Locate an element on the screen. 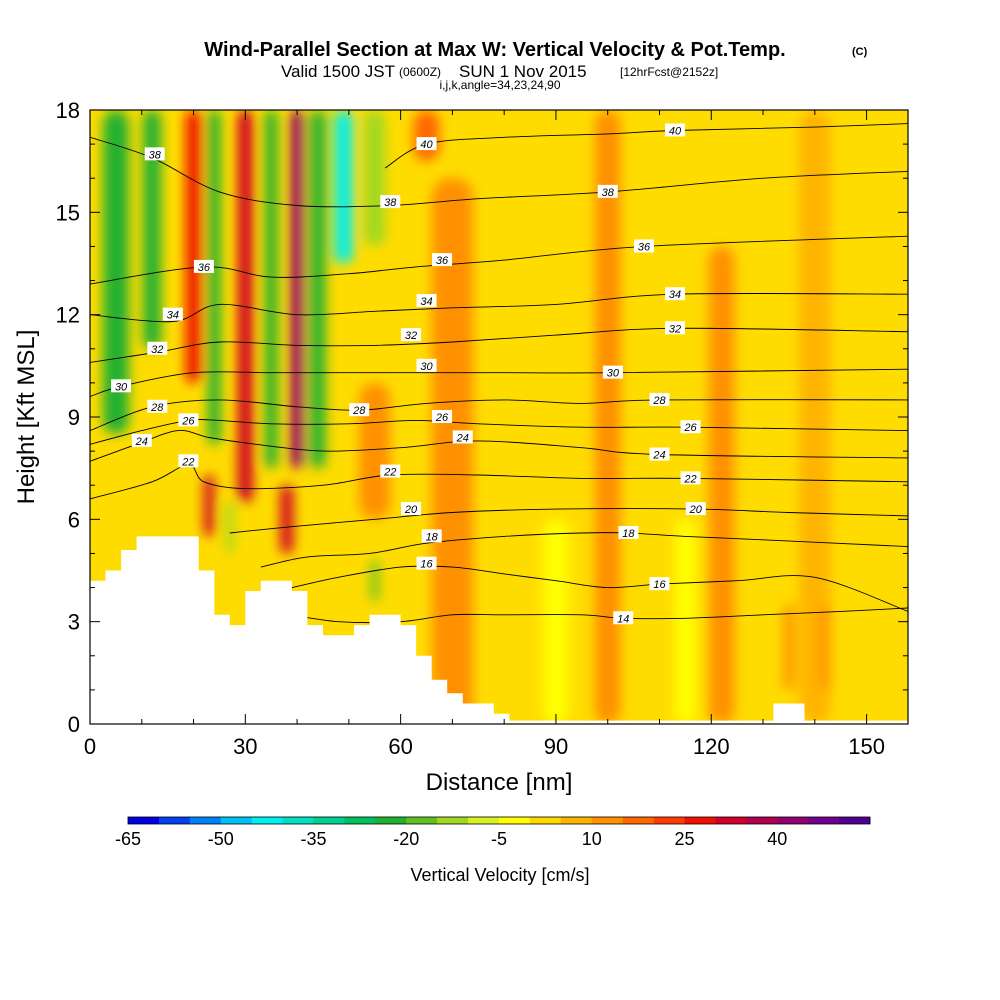 This screenshot has height=1000, width=1000. isentrope-label-17: 36 is located at coordinates (203, 266).